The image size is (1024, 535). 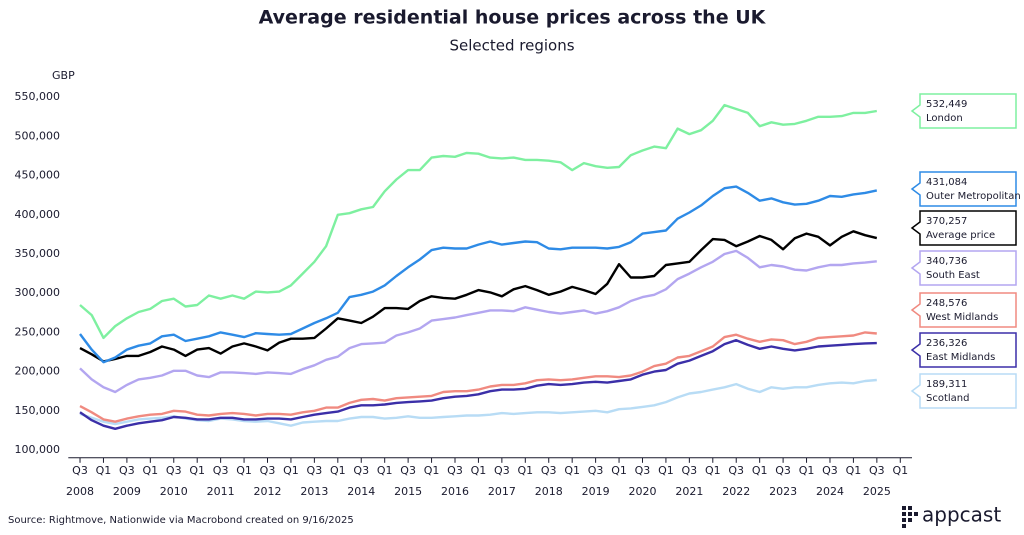 What do you see at coordinates (38, 96) in the screenshot?
I see `y-tick-label: 550,000` at bounding box center [38, 96].